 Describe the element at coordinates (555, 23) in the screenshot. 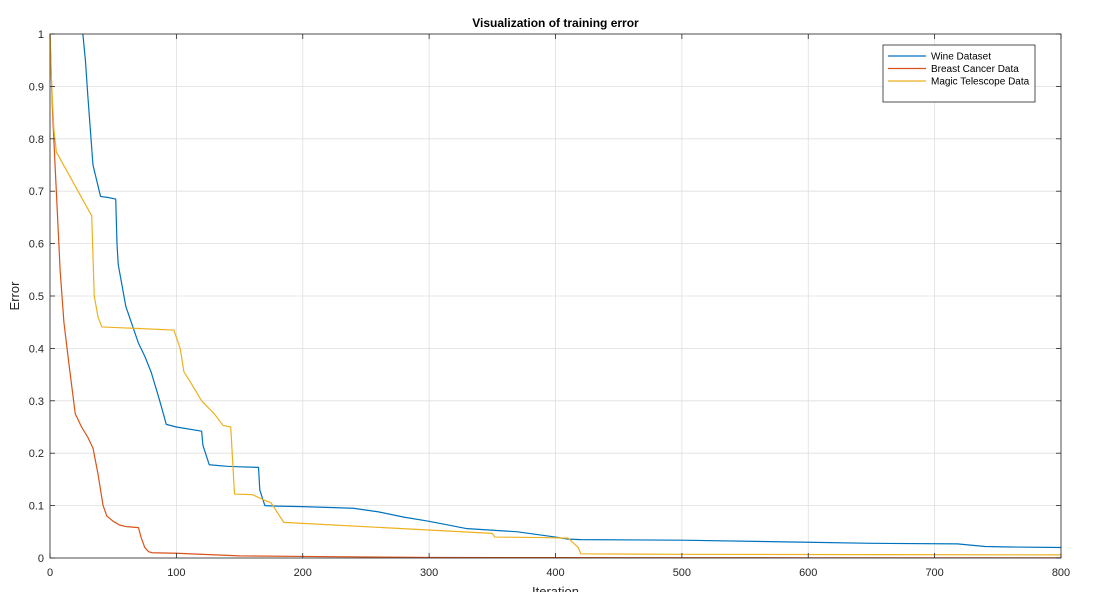

I see `chart-title: Visualization of training error` at that location.